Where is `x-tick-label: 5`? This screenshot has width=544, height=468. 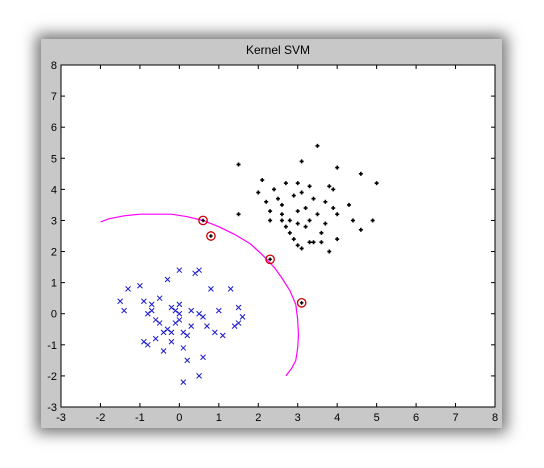
x-tick-label: 5 is located at coordinates (377, 418).